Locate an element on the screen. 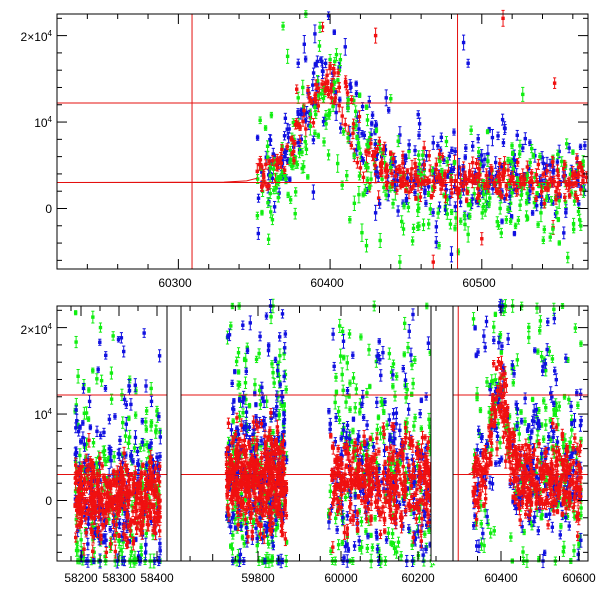 This screenshot has width=600, height=600. top-x-tick-label-60300: 60300 is located at coordinates (175, 283).